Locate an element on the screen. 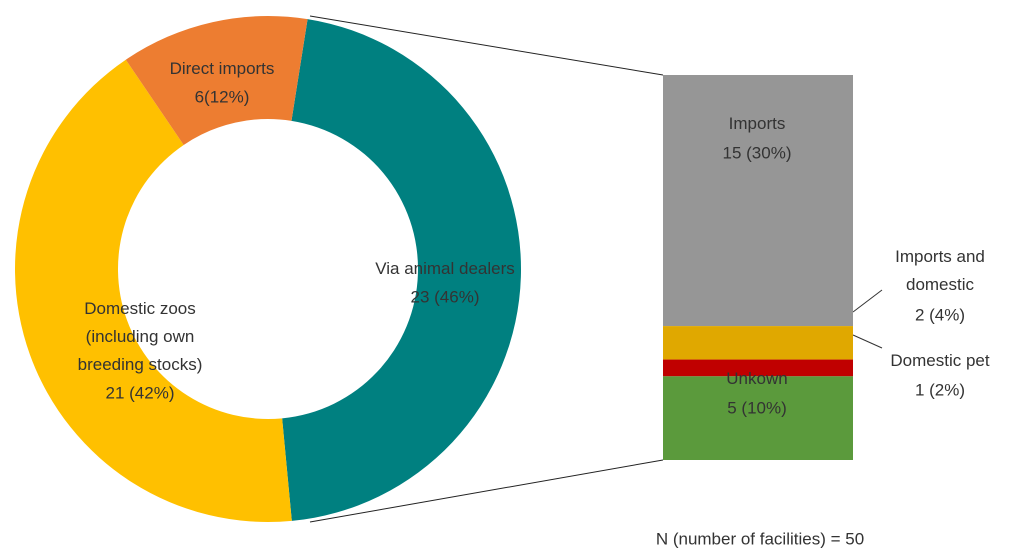  segment-label: Unkown is located at coordinates (756, 378).